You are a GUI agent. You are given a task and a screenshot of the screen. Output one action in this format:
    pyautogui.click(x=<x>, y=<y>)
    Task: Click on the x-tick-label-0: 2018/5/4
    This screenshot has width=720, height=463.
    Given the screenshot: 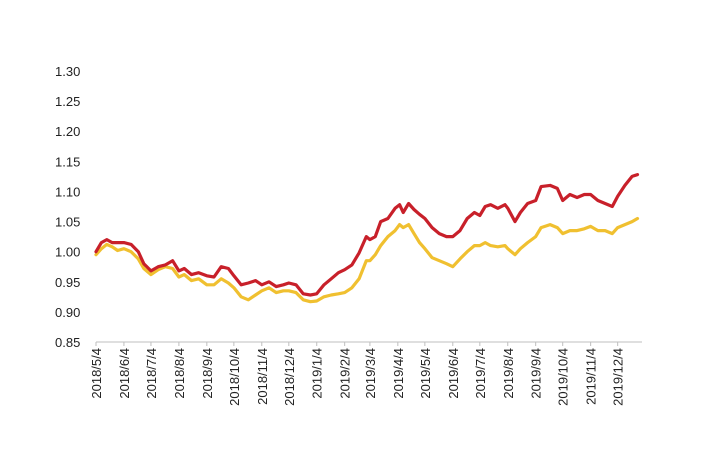 What is the action you would take?
    pyautogui.click(x=96, y=373)
    